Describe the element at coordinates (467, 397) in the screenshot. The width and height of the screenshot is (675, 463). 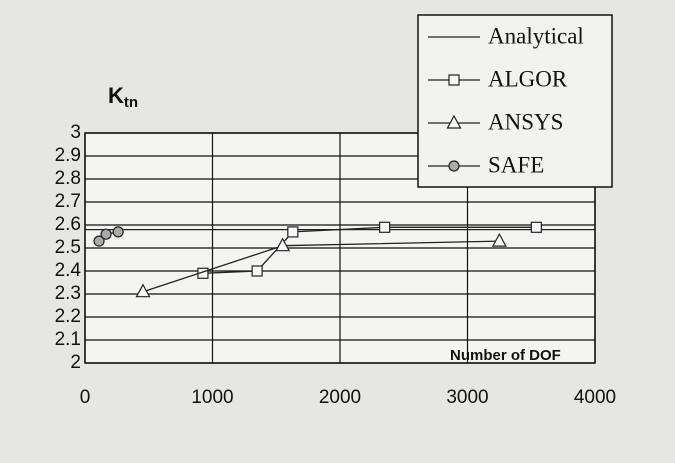
I see `x-tick-label: 3000` at that location.